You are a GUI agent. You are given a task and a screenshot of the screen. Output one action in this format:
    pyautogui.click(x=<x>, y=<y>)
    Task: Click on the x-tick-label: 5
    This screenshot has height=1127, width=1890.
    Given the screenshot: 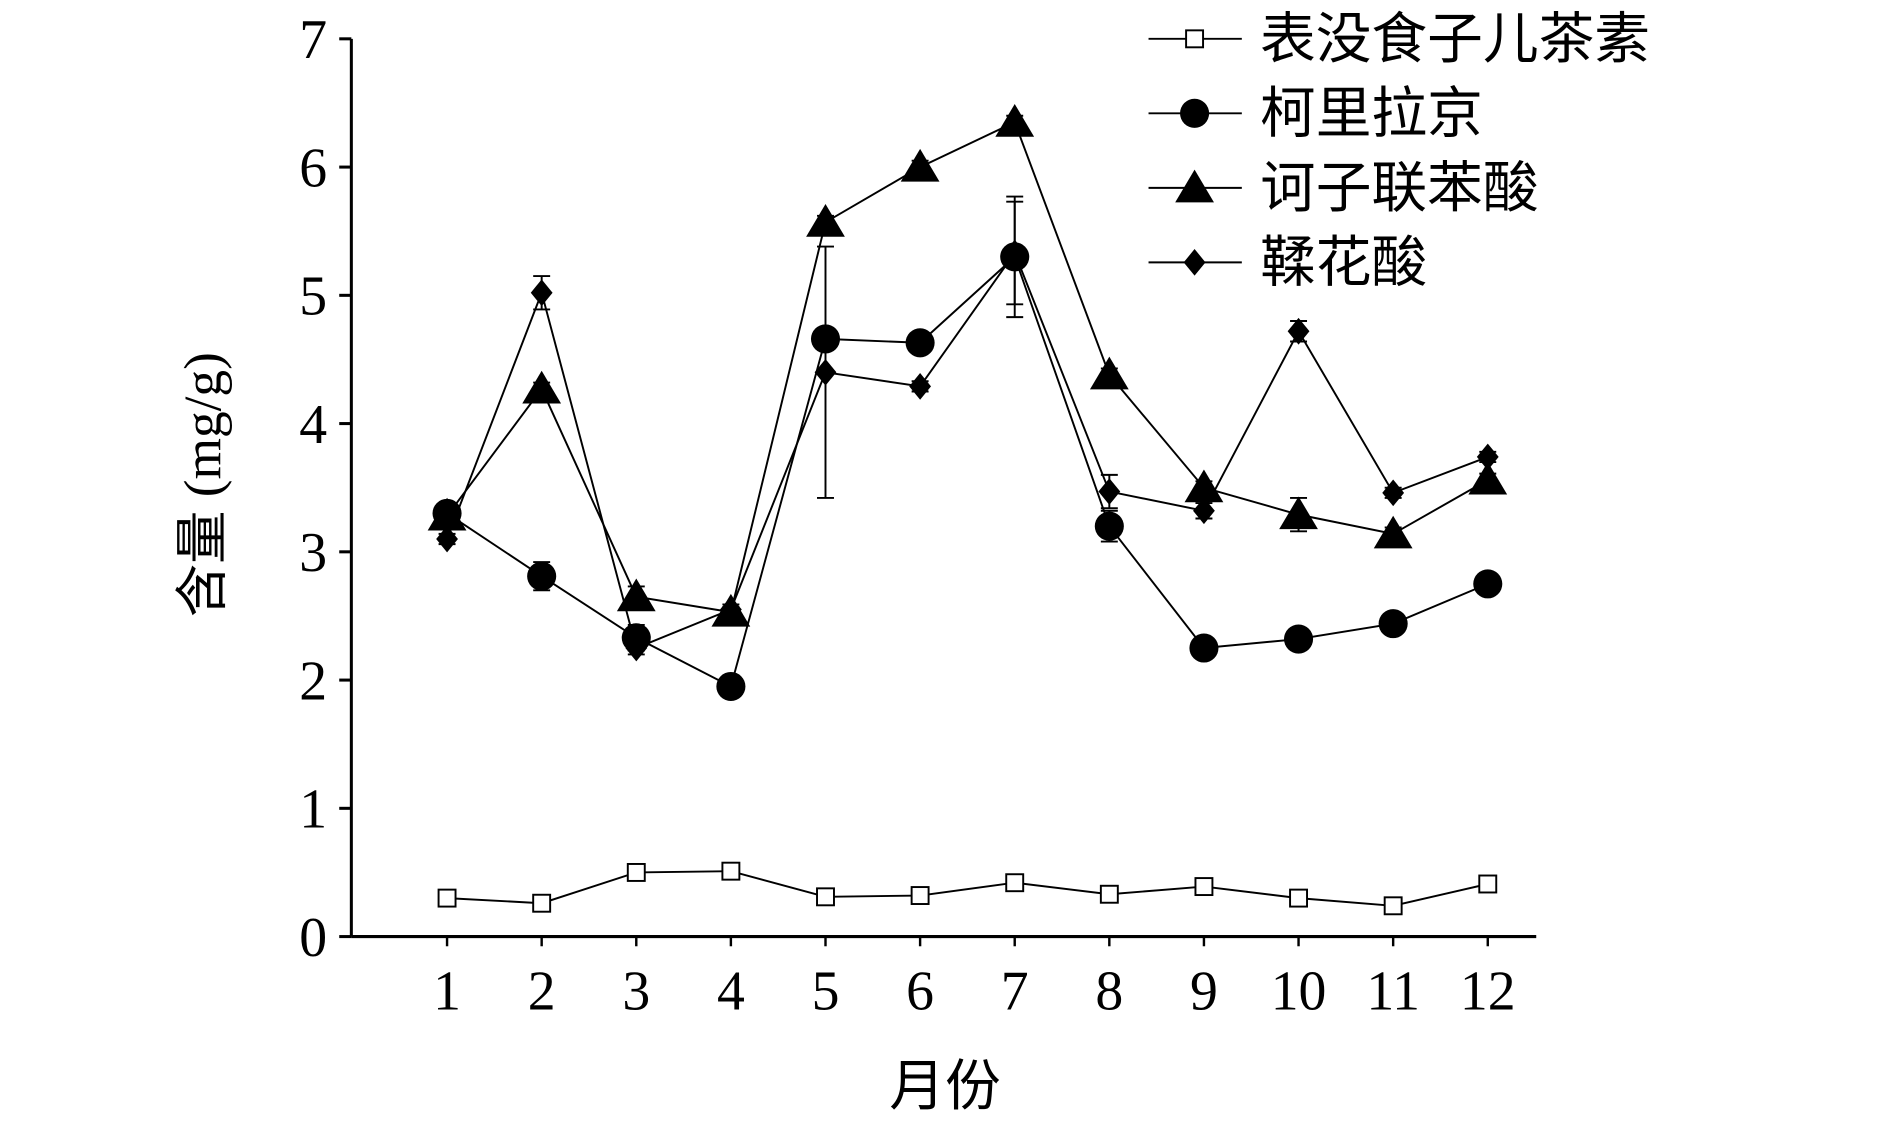 What is the action you would take?
    pyautogui.click(x=826, y=991)
    